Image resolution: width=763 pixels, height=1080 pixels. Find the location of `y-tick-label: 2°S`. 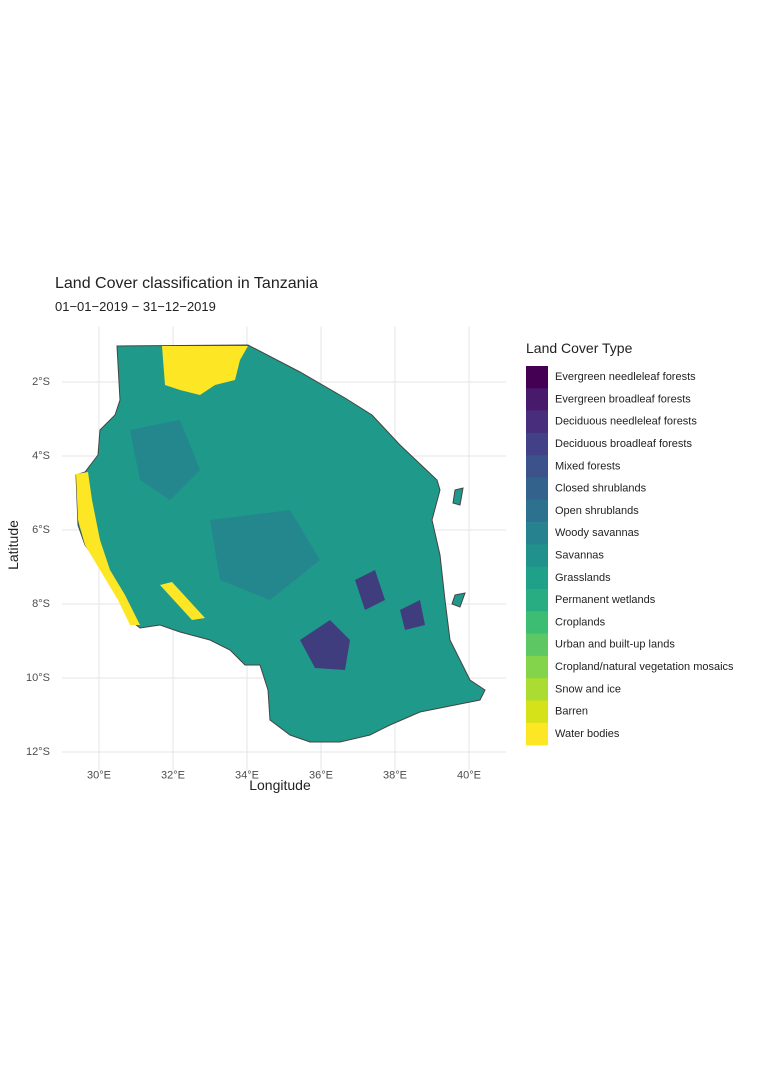

y-tick-label: 2°S is located at coordinates (41, 382).